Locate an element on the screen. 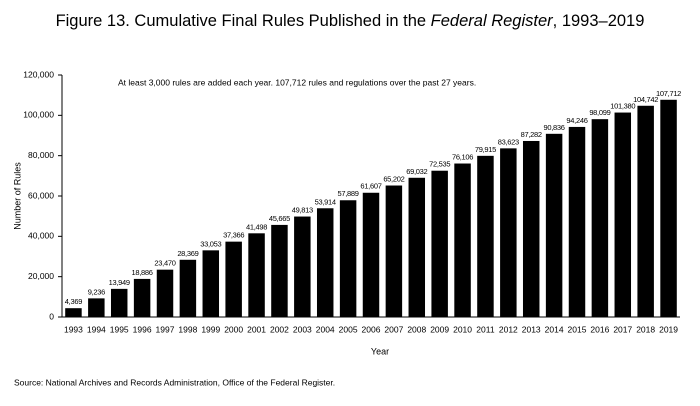  value-label: 23,470 is located at coordinates (164, 263).